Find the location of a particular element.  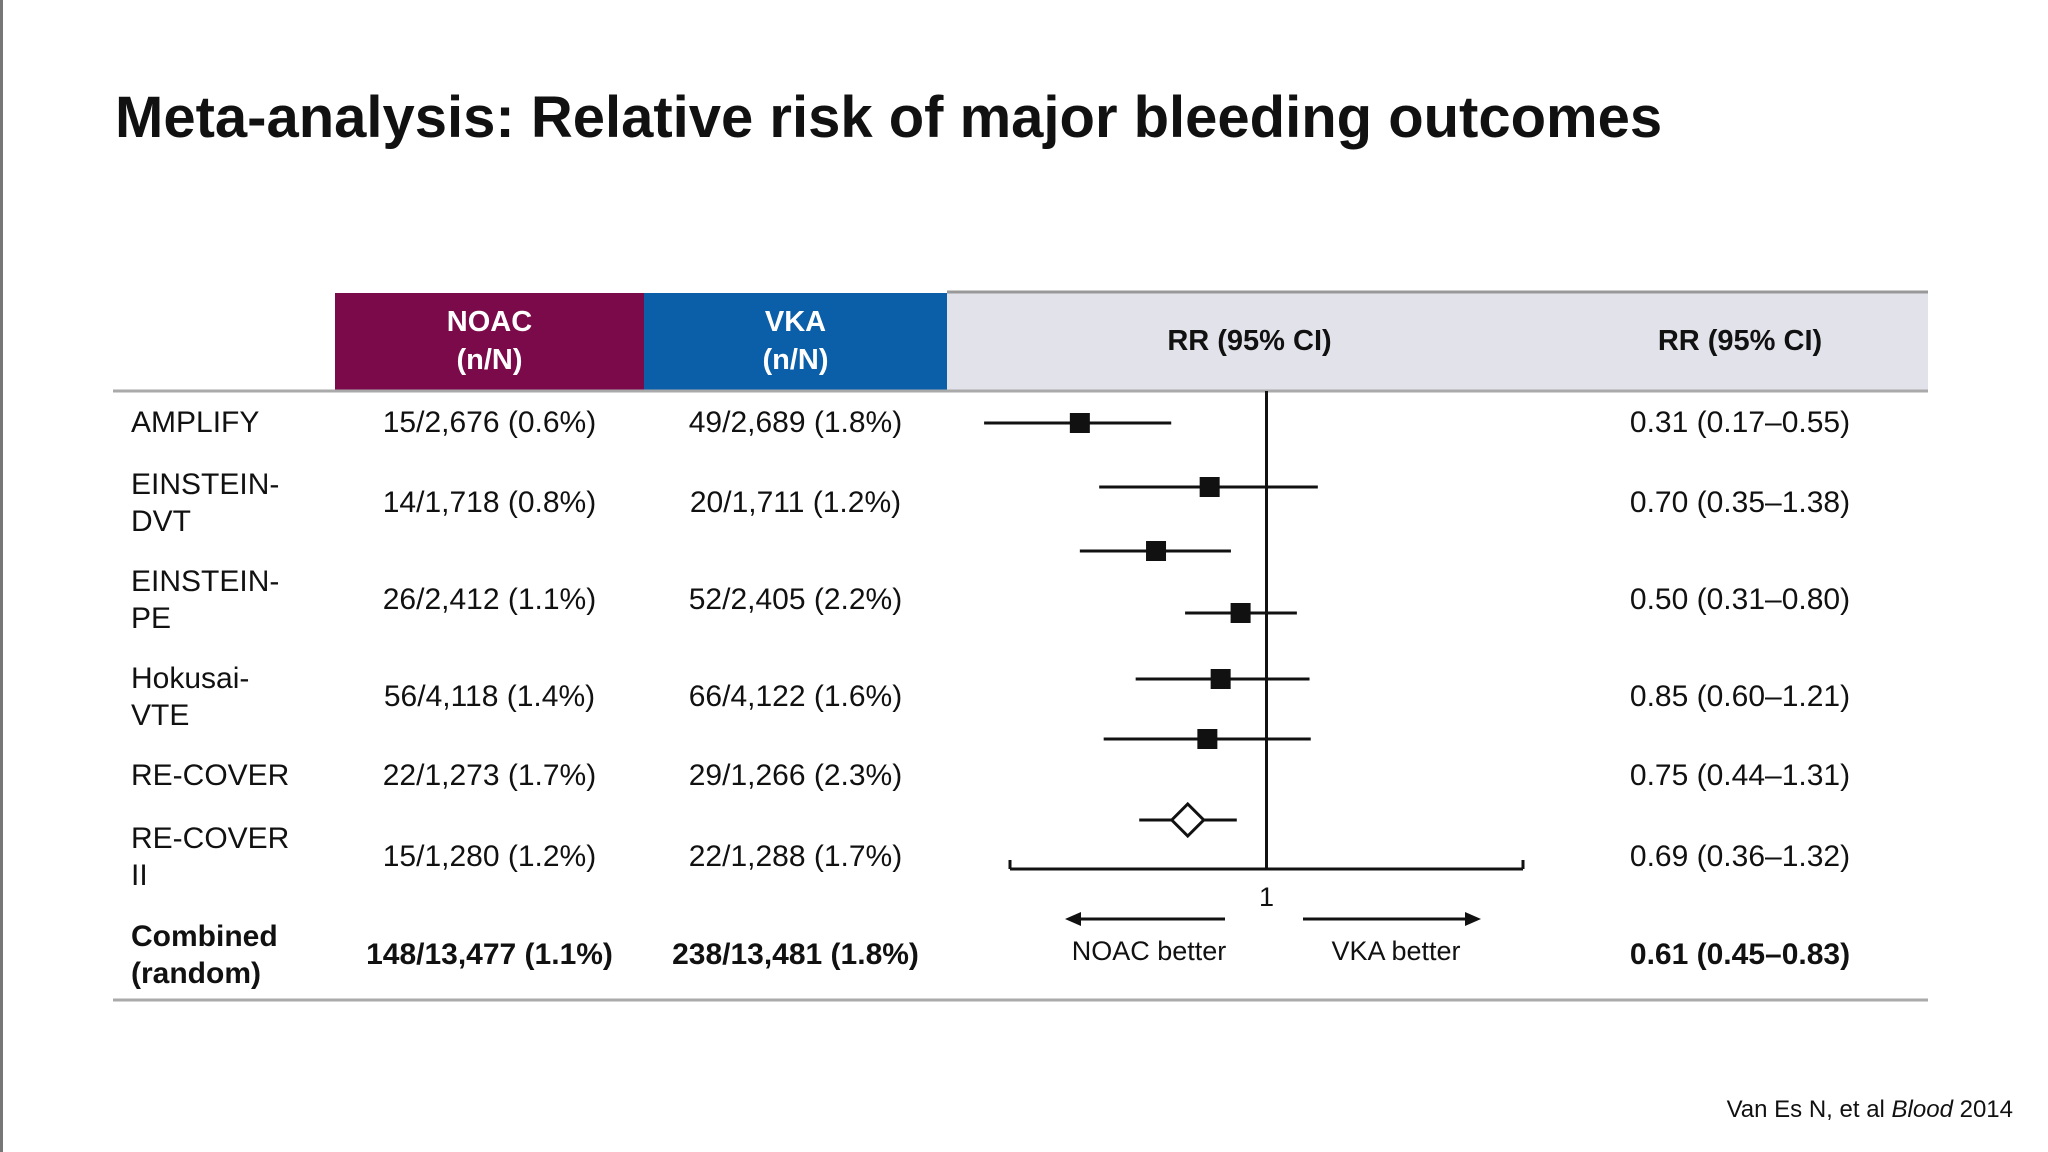

table-cell: 14/1,718 (0.8%) is located at coordinates (489, 503).